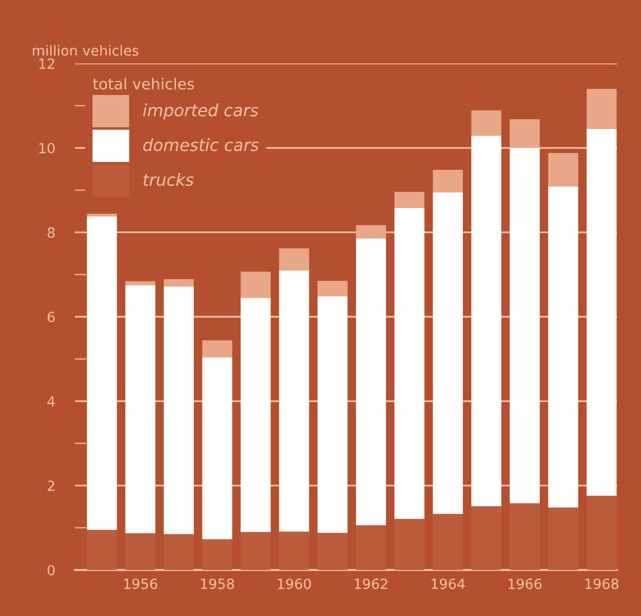 The width and height of the screenshot is (641, 616). What do you see at coordinates (51, 401) in the screenshot?
I see `y-tick-label: 4` at bounding box center [51, 401].